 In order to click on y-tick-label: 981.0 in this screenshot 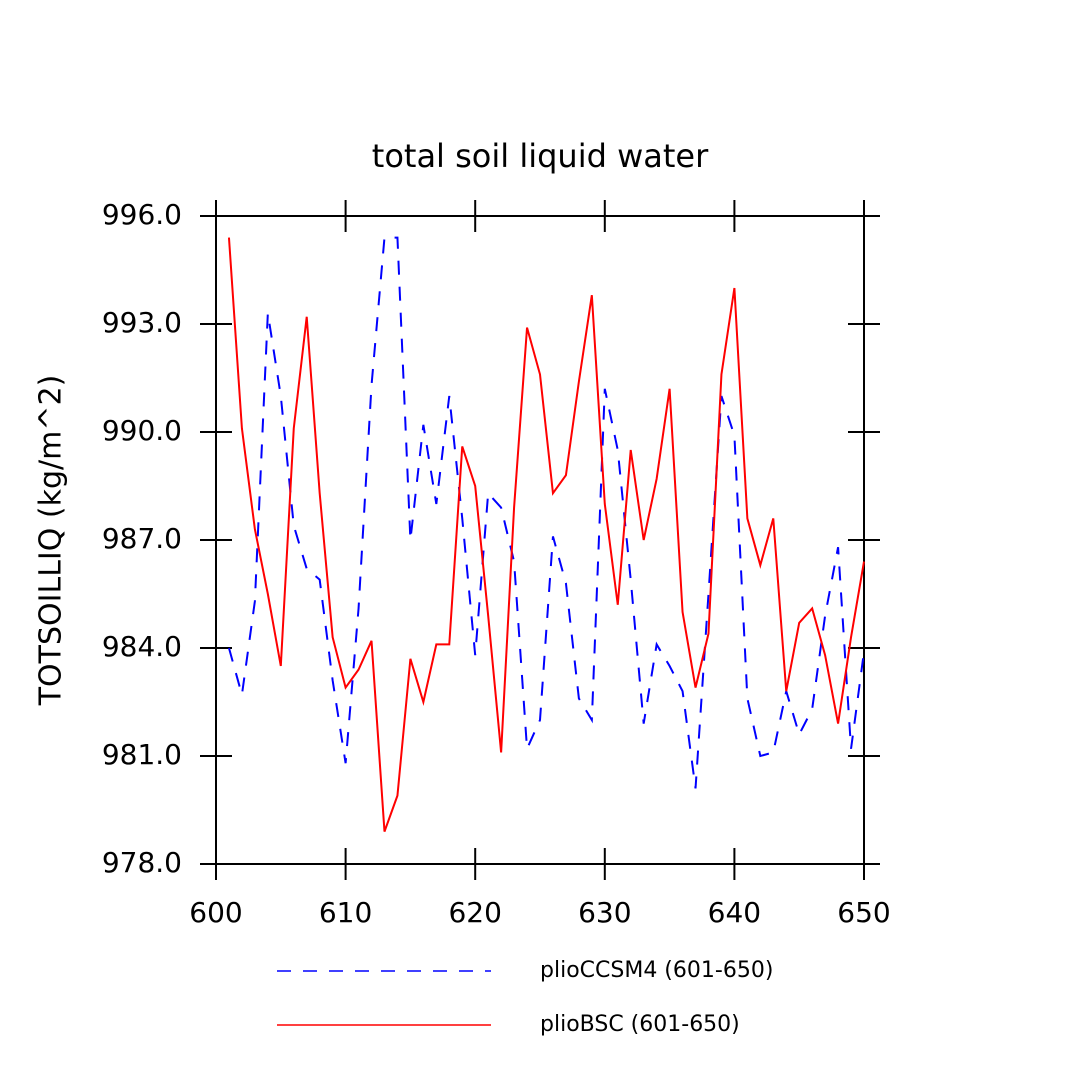, I will do `click(142, 754)`.